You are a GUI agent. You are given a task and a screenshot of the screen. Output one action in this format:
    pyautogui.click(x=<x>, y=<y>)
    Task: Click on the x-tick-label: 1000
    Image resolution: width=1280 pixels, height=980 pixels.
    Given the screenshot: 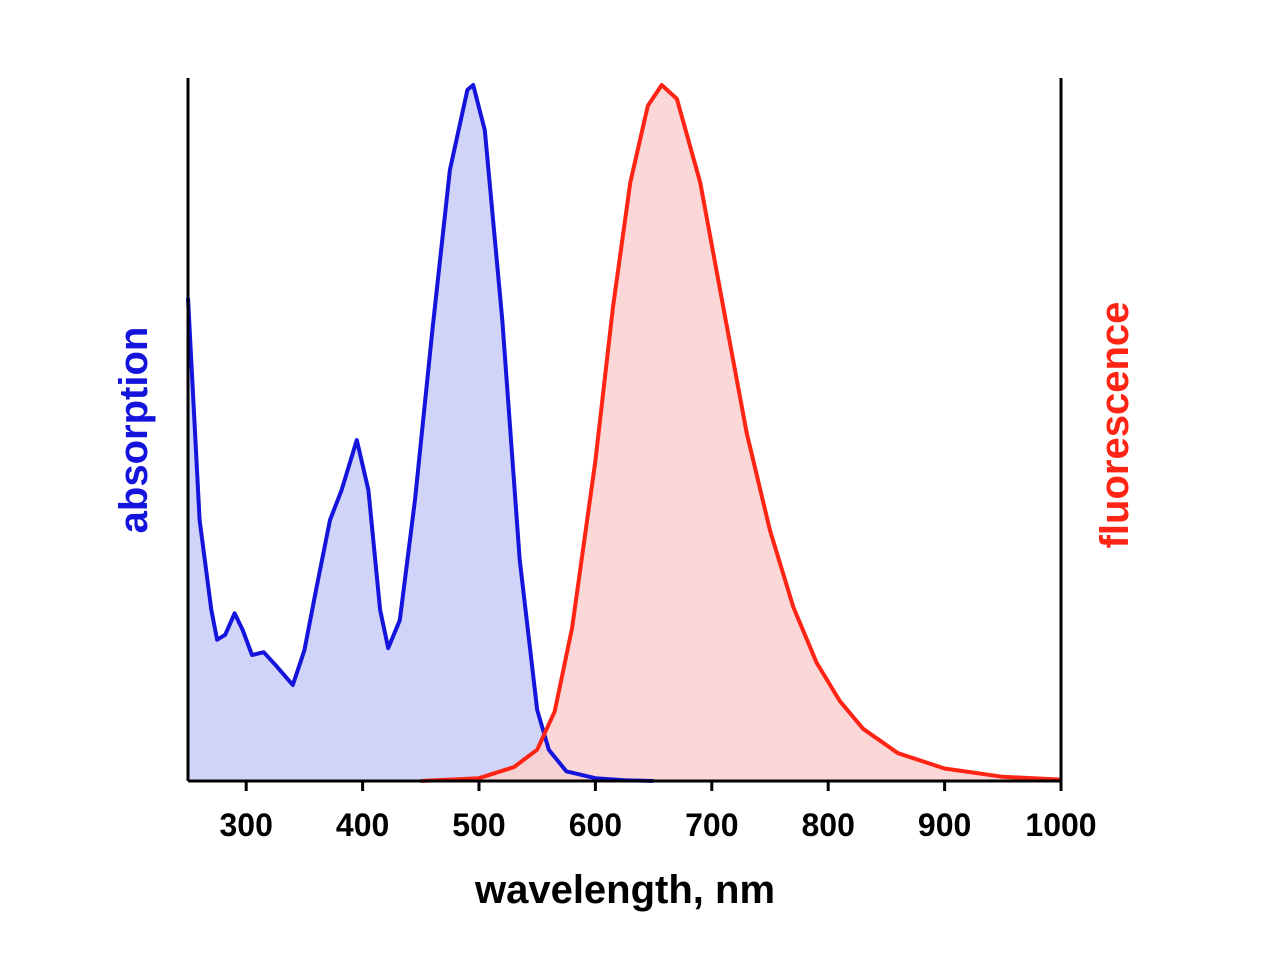 What is the action you would take?
    pyautogui.click(x=1060, y=825)
    